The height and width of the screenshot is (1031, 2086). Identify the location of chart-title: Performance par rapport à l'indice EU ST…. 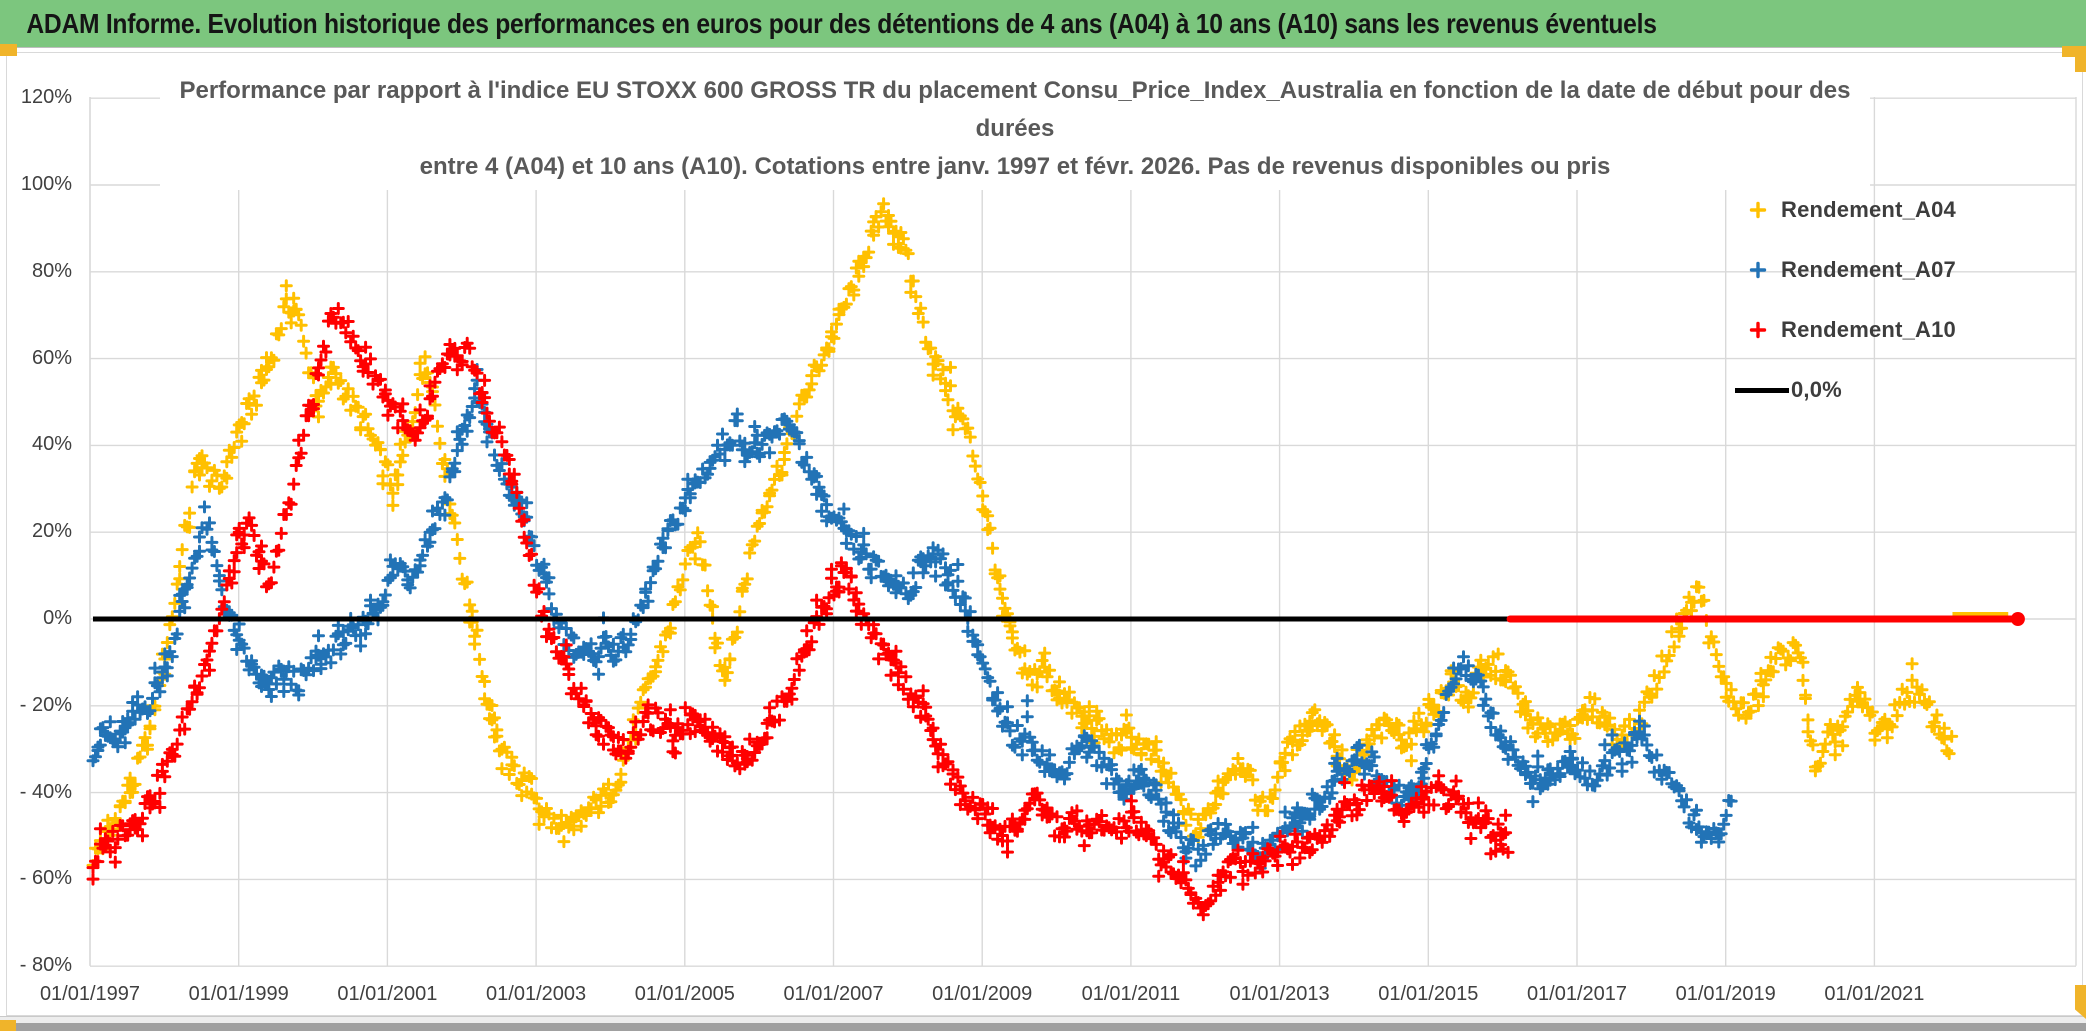
(1015, 131).